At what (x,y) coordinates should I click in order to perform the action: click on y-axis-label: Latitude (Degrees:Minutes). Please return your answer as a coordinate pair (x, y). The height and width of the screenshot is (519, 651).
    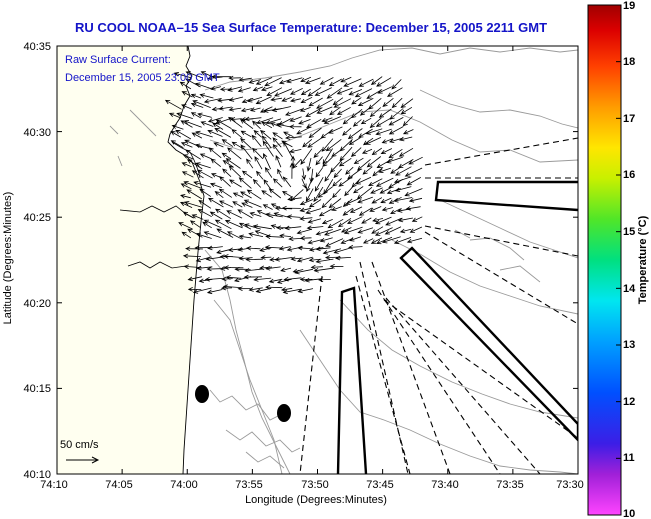
    Looking at the image, I should click on (8, 258).